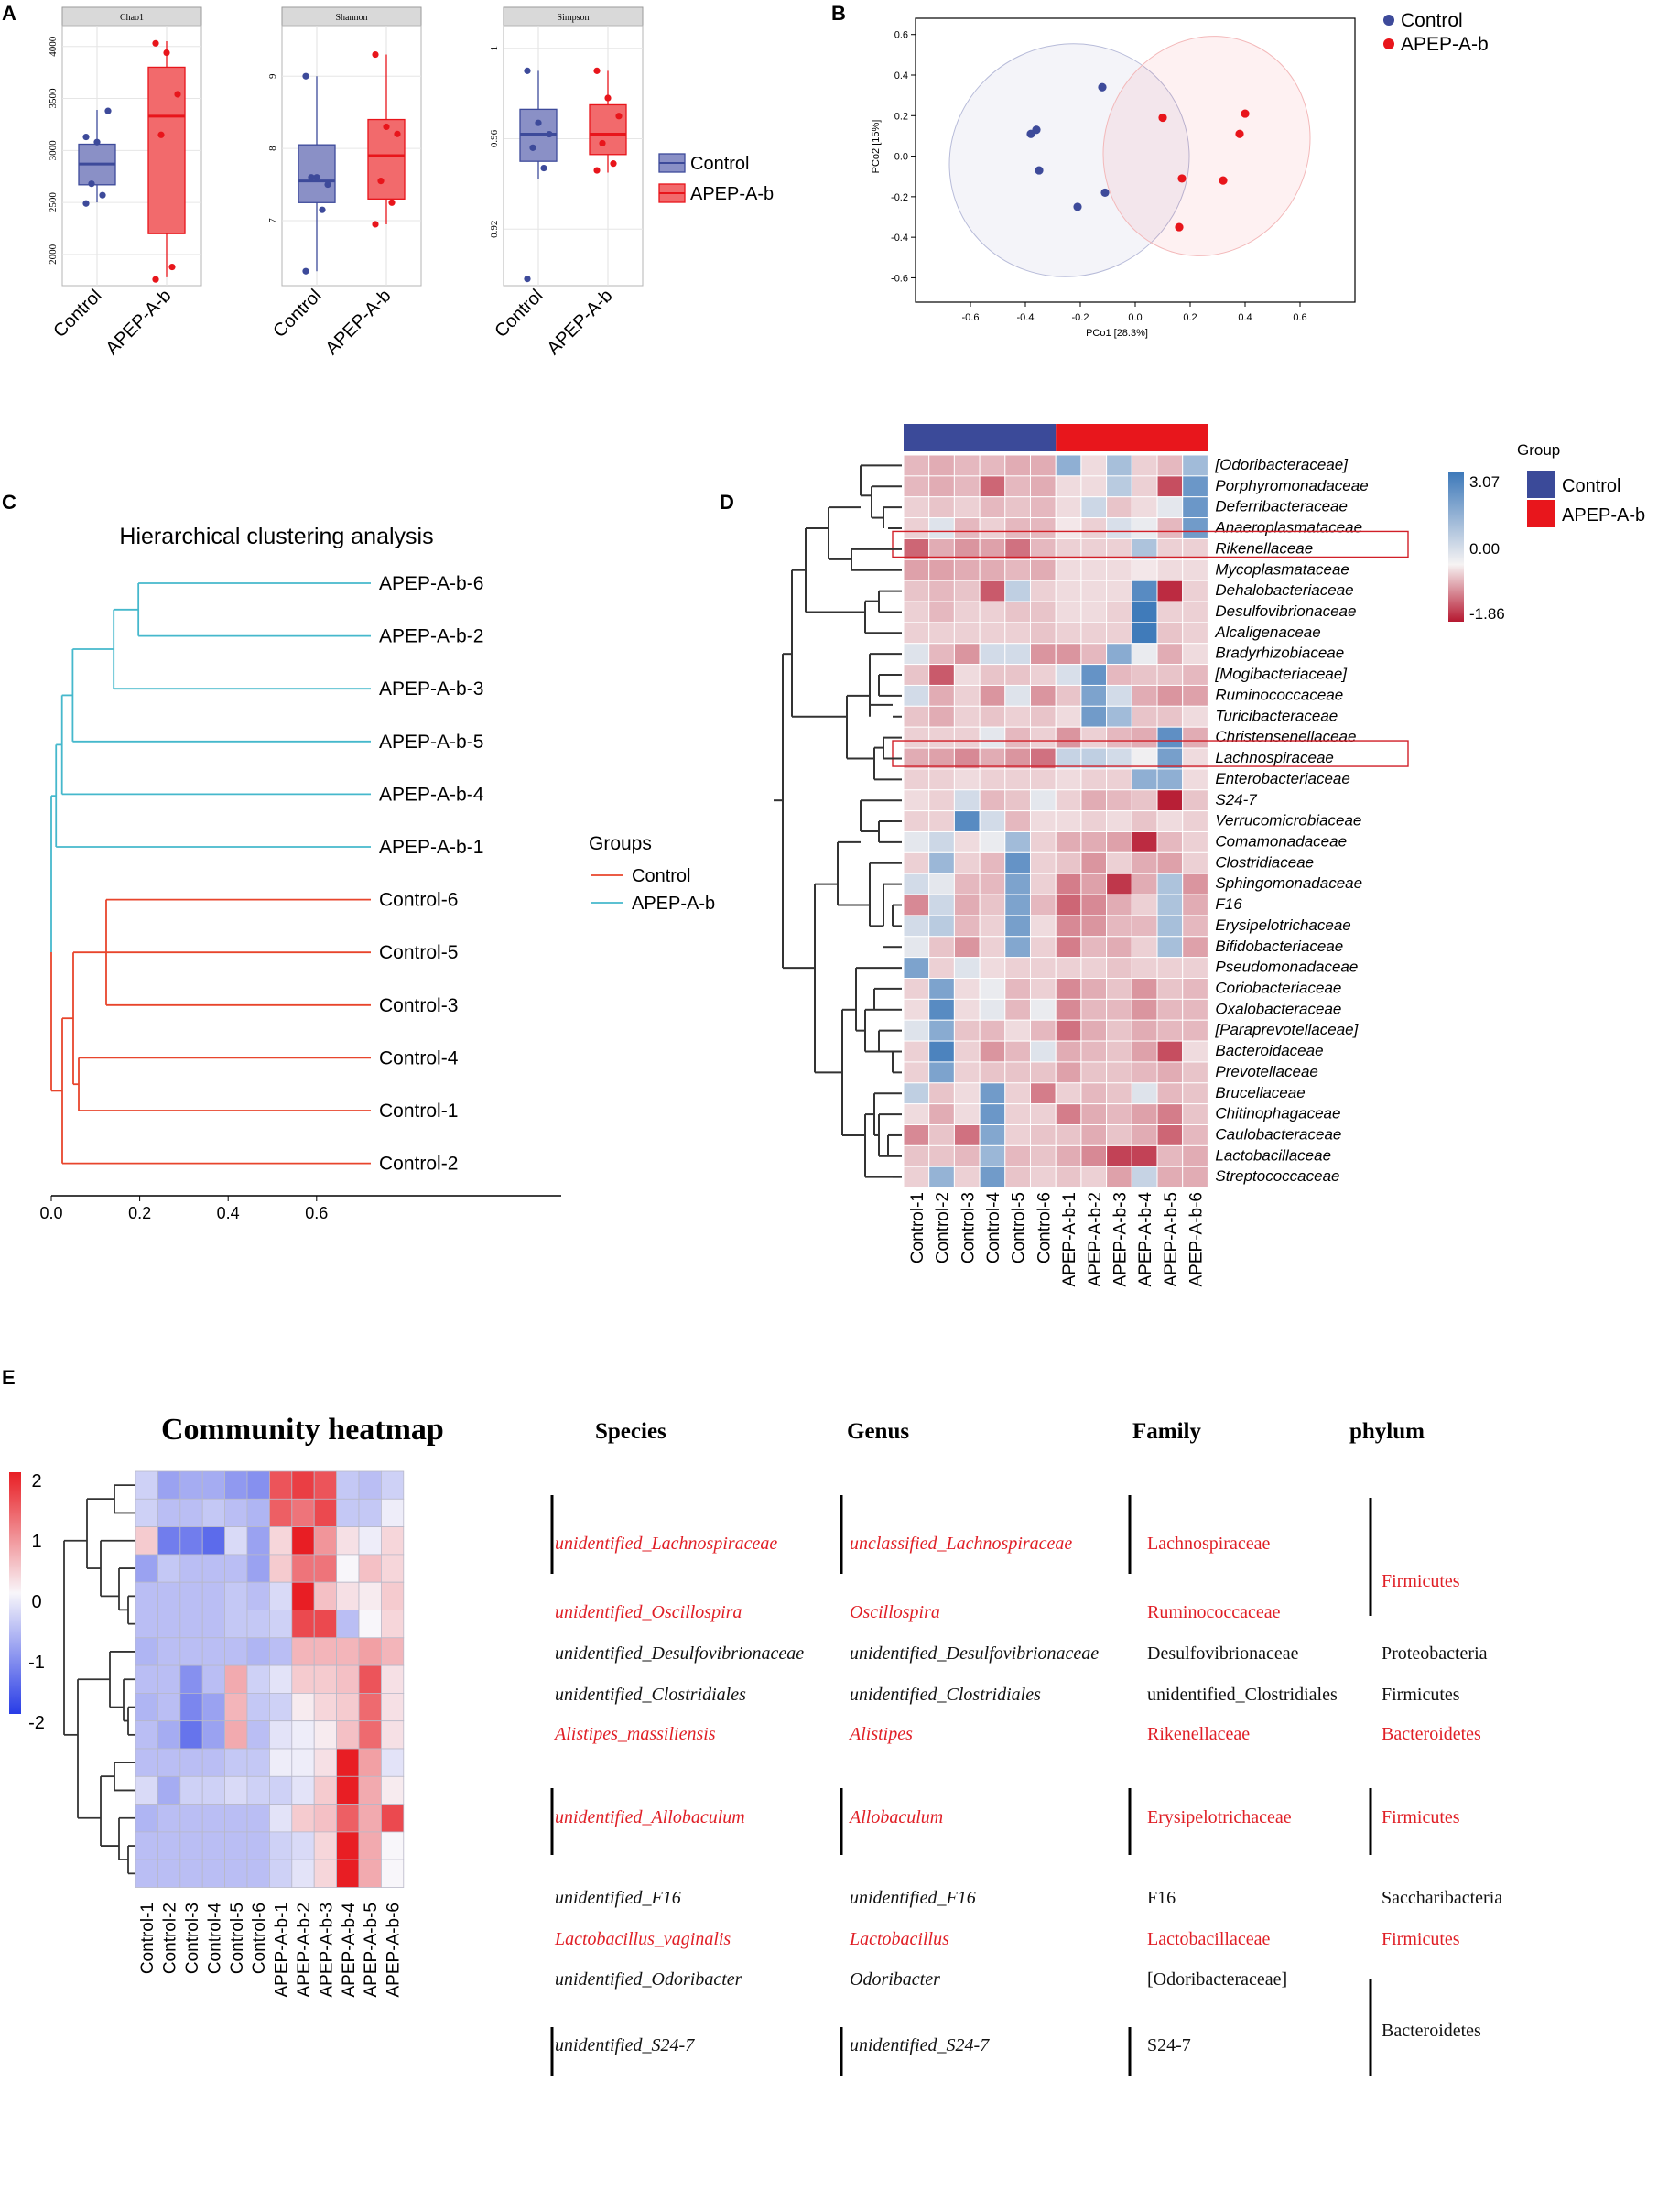 The image size is (1658, 2212). What do you see at coordinates (895, 1980) in the screenshot?
I see `table-genus: Odoribacter` at bounding box center [895, 1980].